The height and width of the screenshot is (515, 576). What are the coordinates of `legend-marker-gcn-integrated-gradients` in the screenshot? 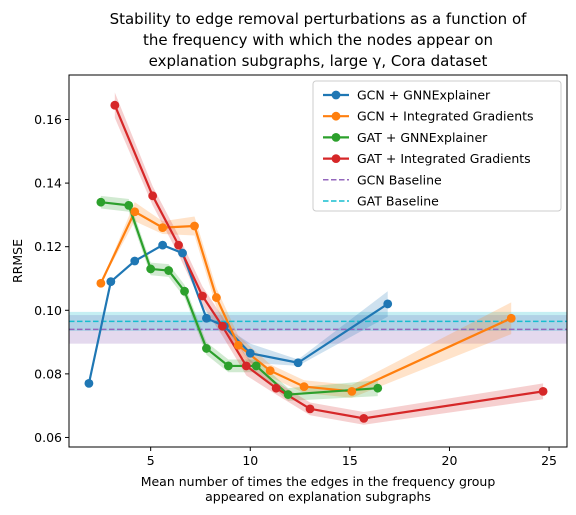 It's located at (336, 116).